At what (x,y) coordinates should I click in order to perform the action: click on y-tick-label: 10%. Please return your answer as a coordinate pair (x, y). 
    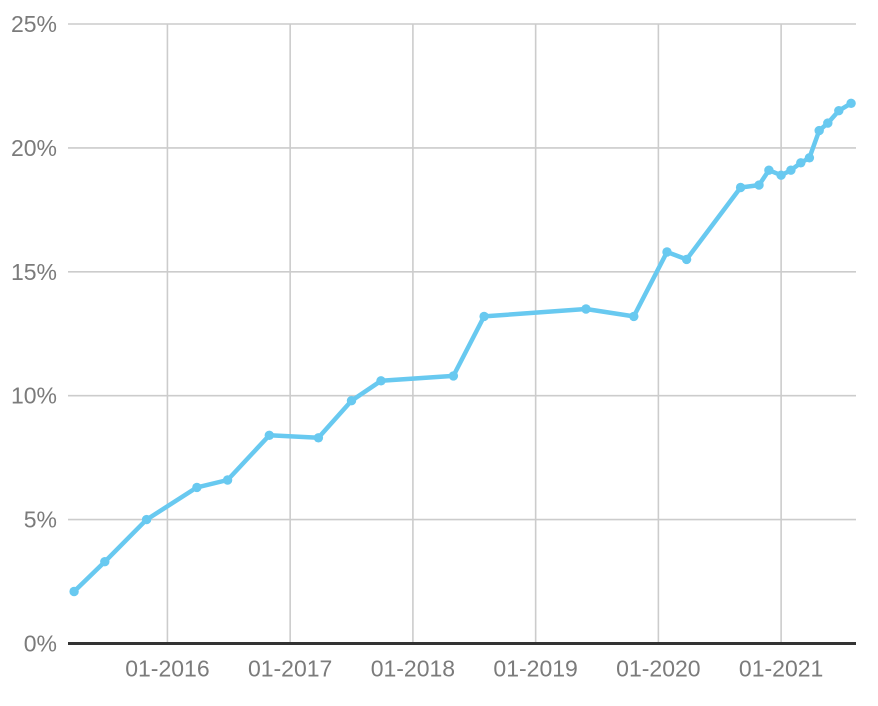
    Looking at the image, I should click on (34, 396).